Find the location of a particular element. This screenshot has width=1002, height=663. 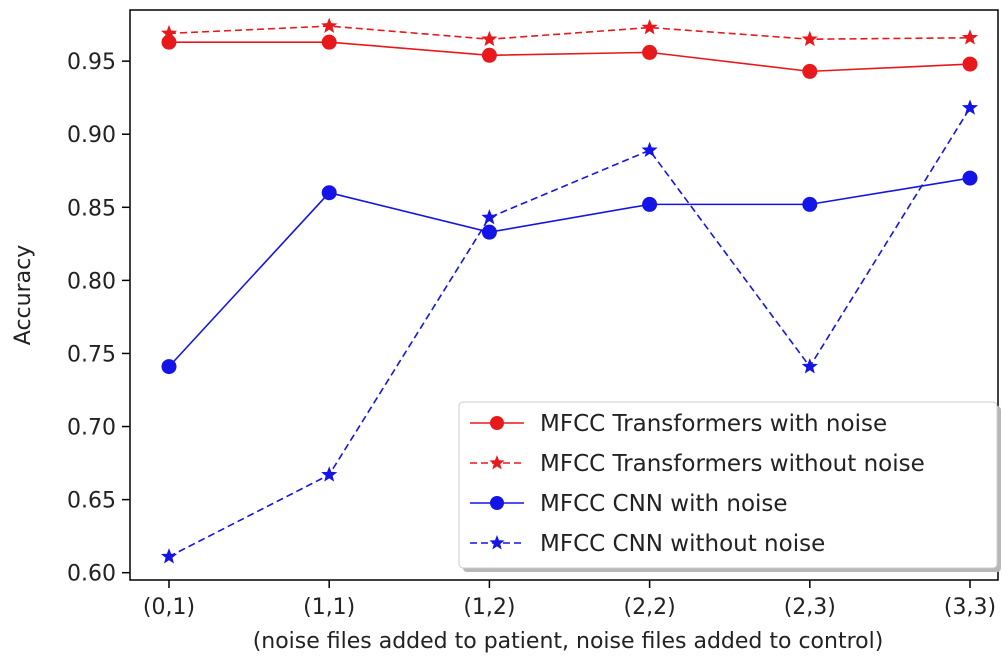

y-tick-label: 0.85 is located at coordinates (91, 208).